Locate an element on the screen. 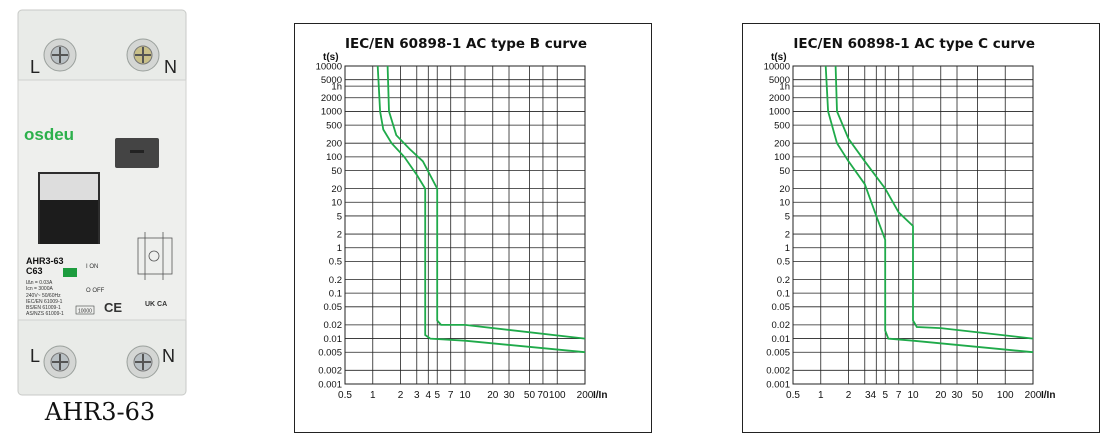 This screenshot has height=437, width=1100. rating-label: C63 is located at coordinates (34, 271).